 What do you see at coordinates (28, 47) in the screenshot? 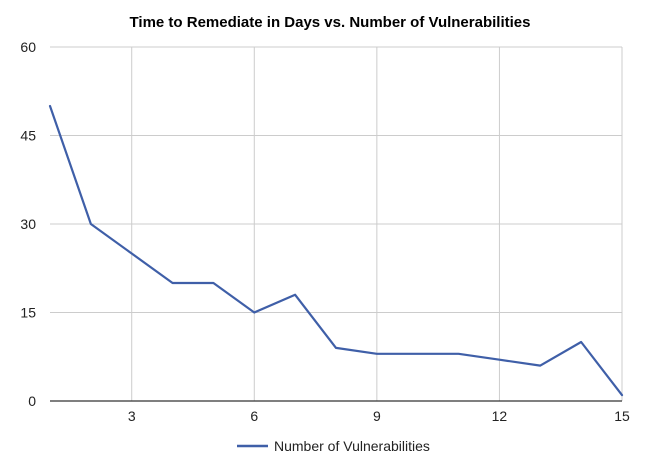
I see `y-tick-label: 60` at bounding box center [28, 47].